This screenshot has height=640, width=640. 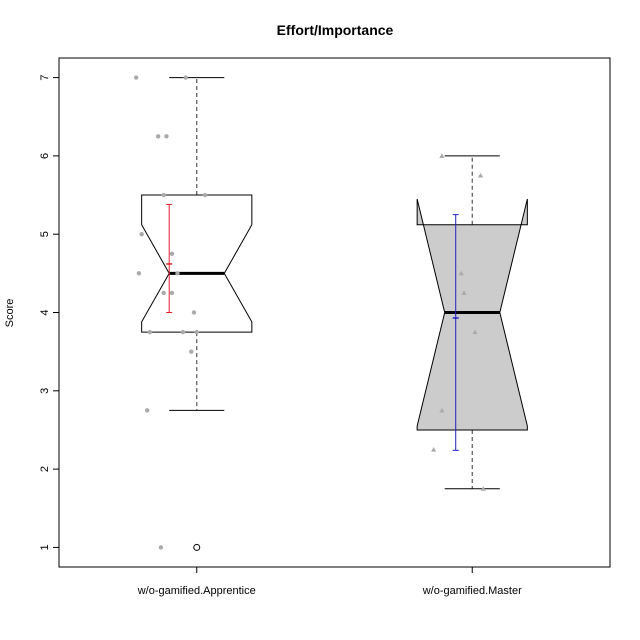 What do you see at coordinates (10, 313) in the screenshot?
I see `y-axis-label: Score` at bounding box center [10, 313].